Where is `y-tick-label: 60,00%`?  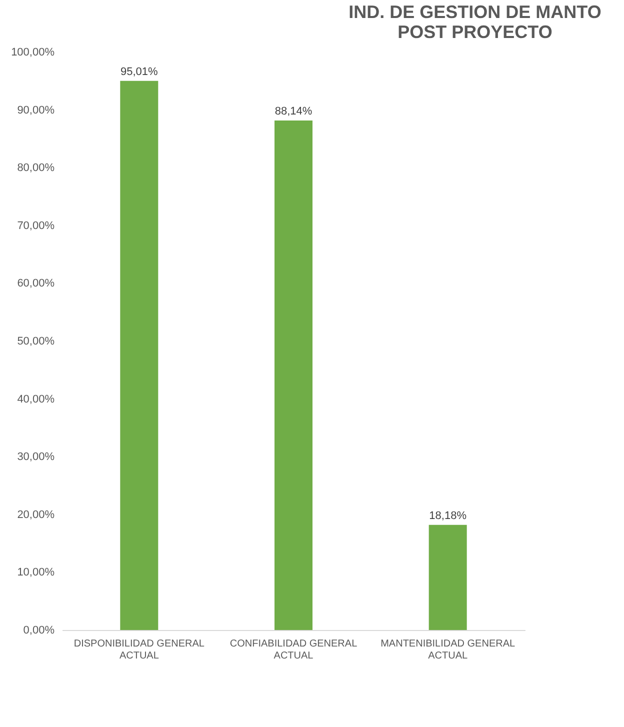
y-tick-label: 60,00% is located at coordinates (36, 284).